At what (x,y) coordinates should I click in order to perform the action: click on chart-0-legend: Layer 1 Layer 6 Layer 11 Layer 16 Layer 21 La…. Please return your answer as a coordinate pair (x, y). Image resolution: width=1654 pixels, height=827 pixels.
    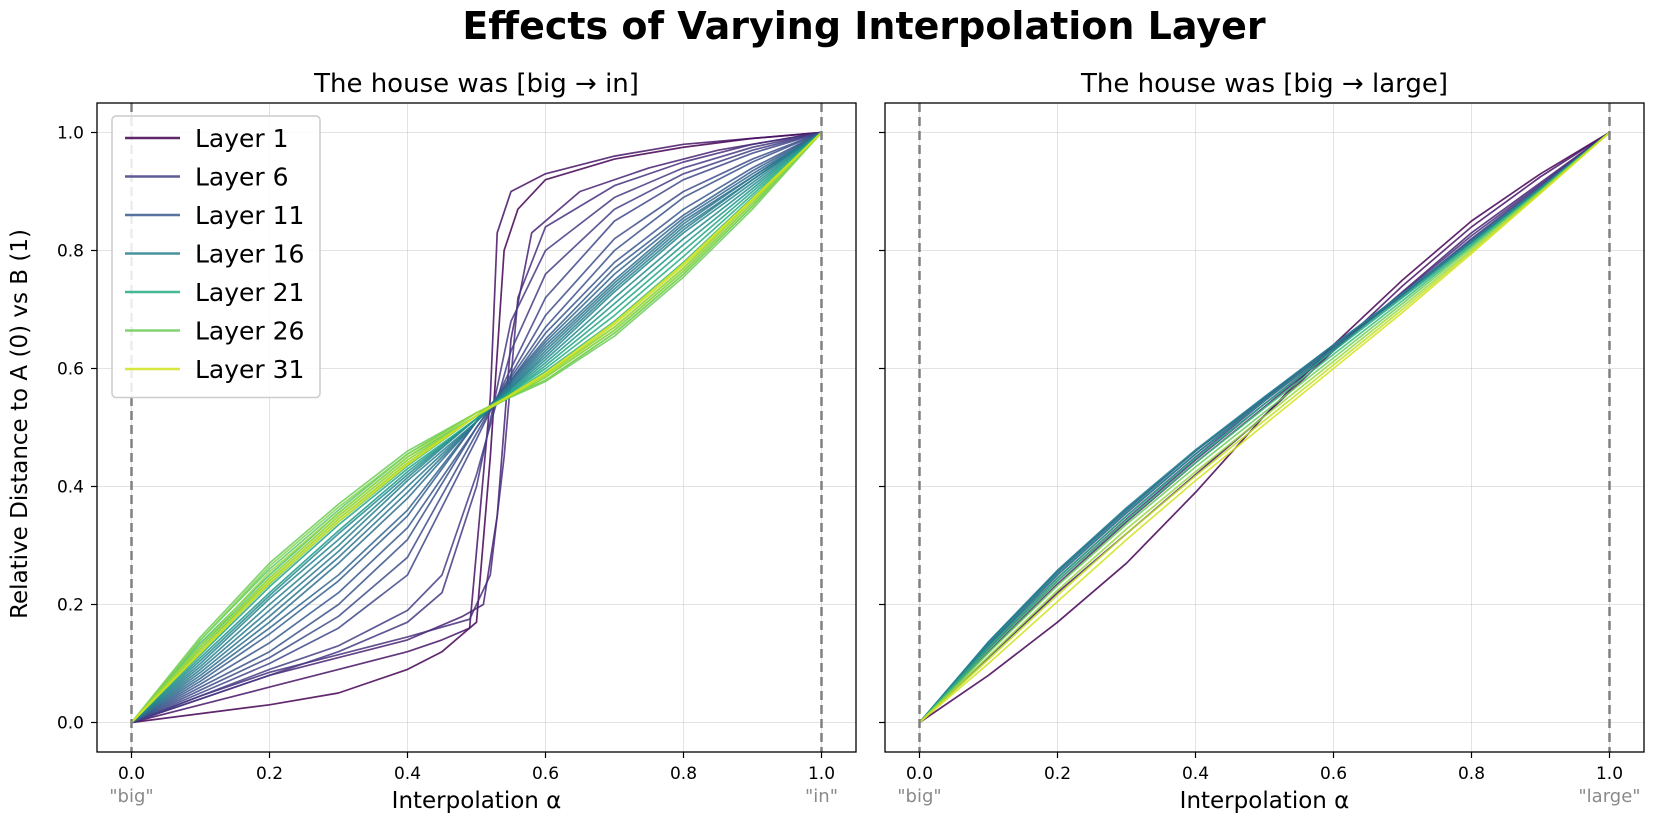
    Looking at the image, I should click on (216, 257).